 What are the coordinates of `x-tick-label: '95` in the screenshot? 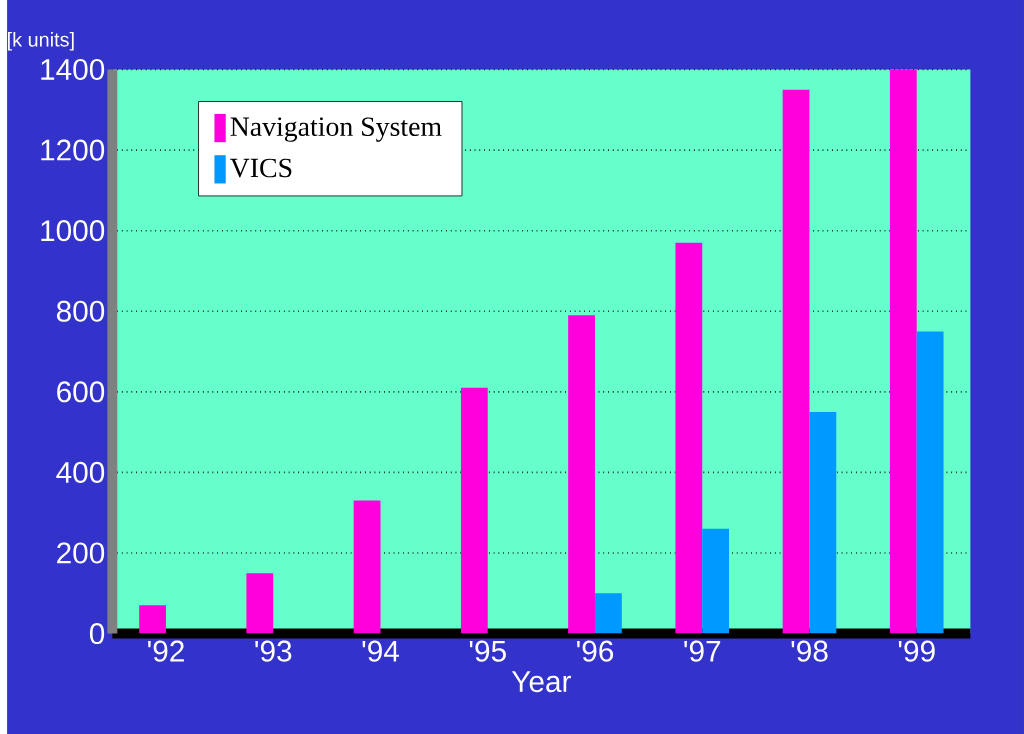 It's located at (487, 651).